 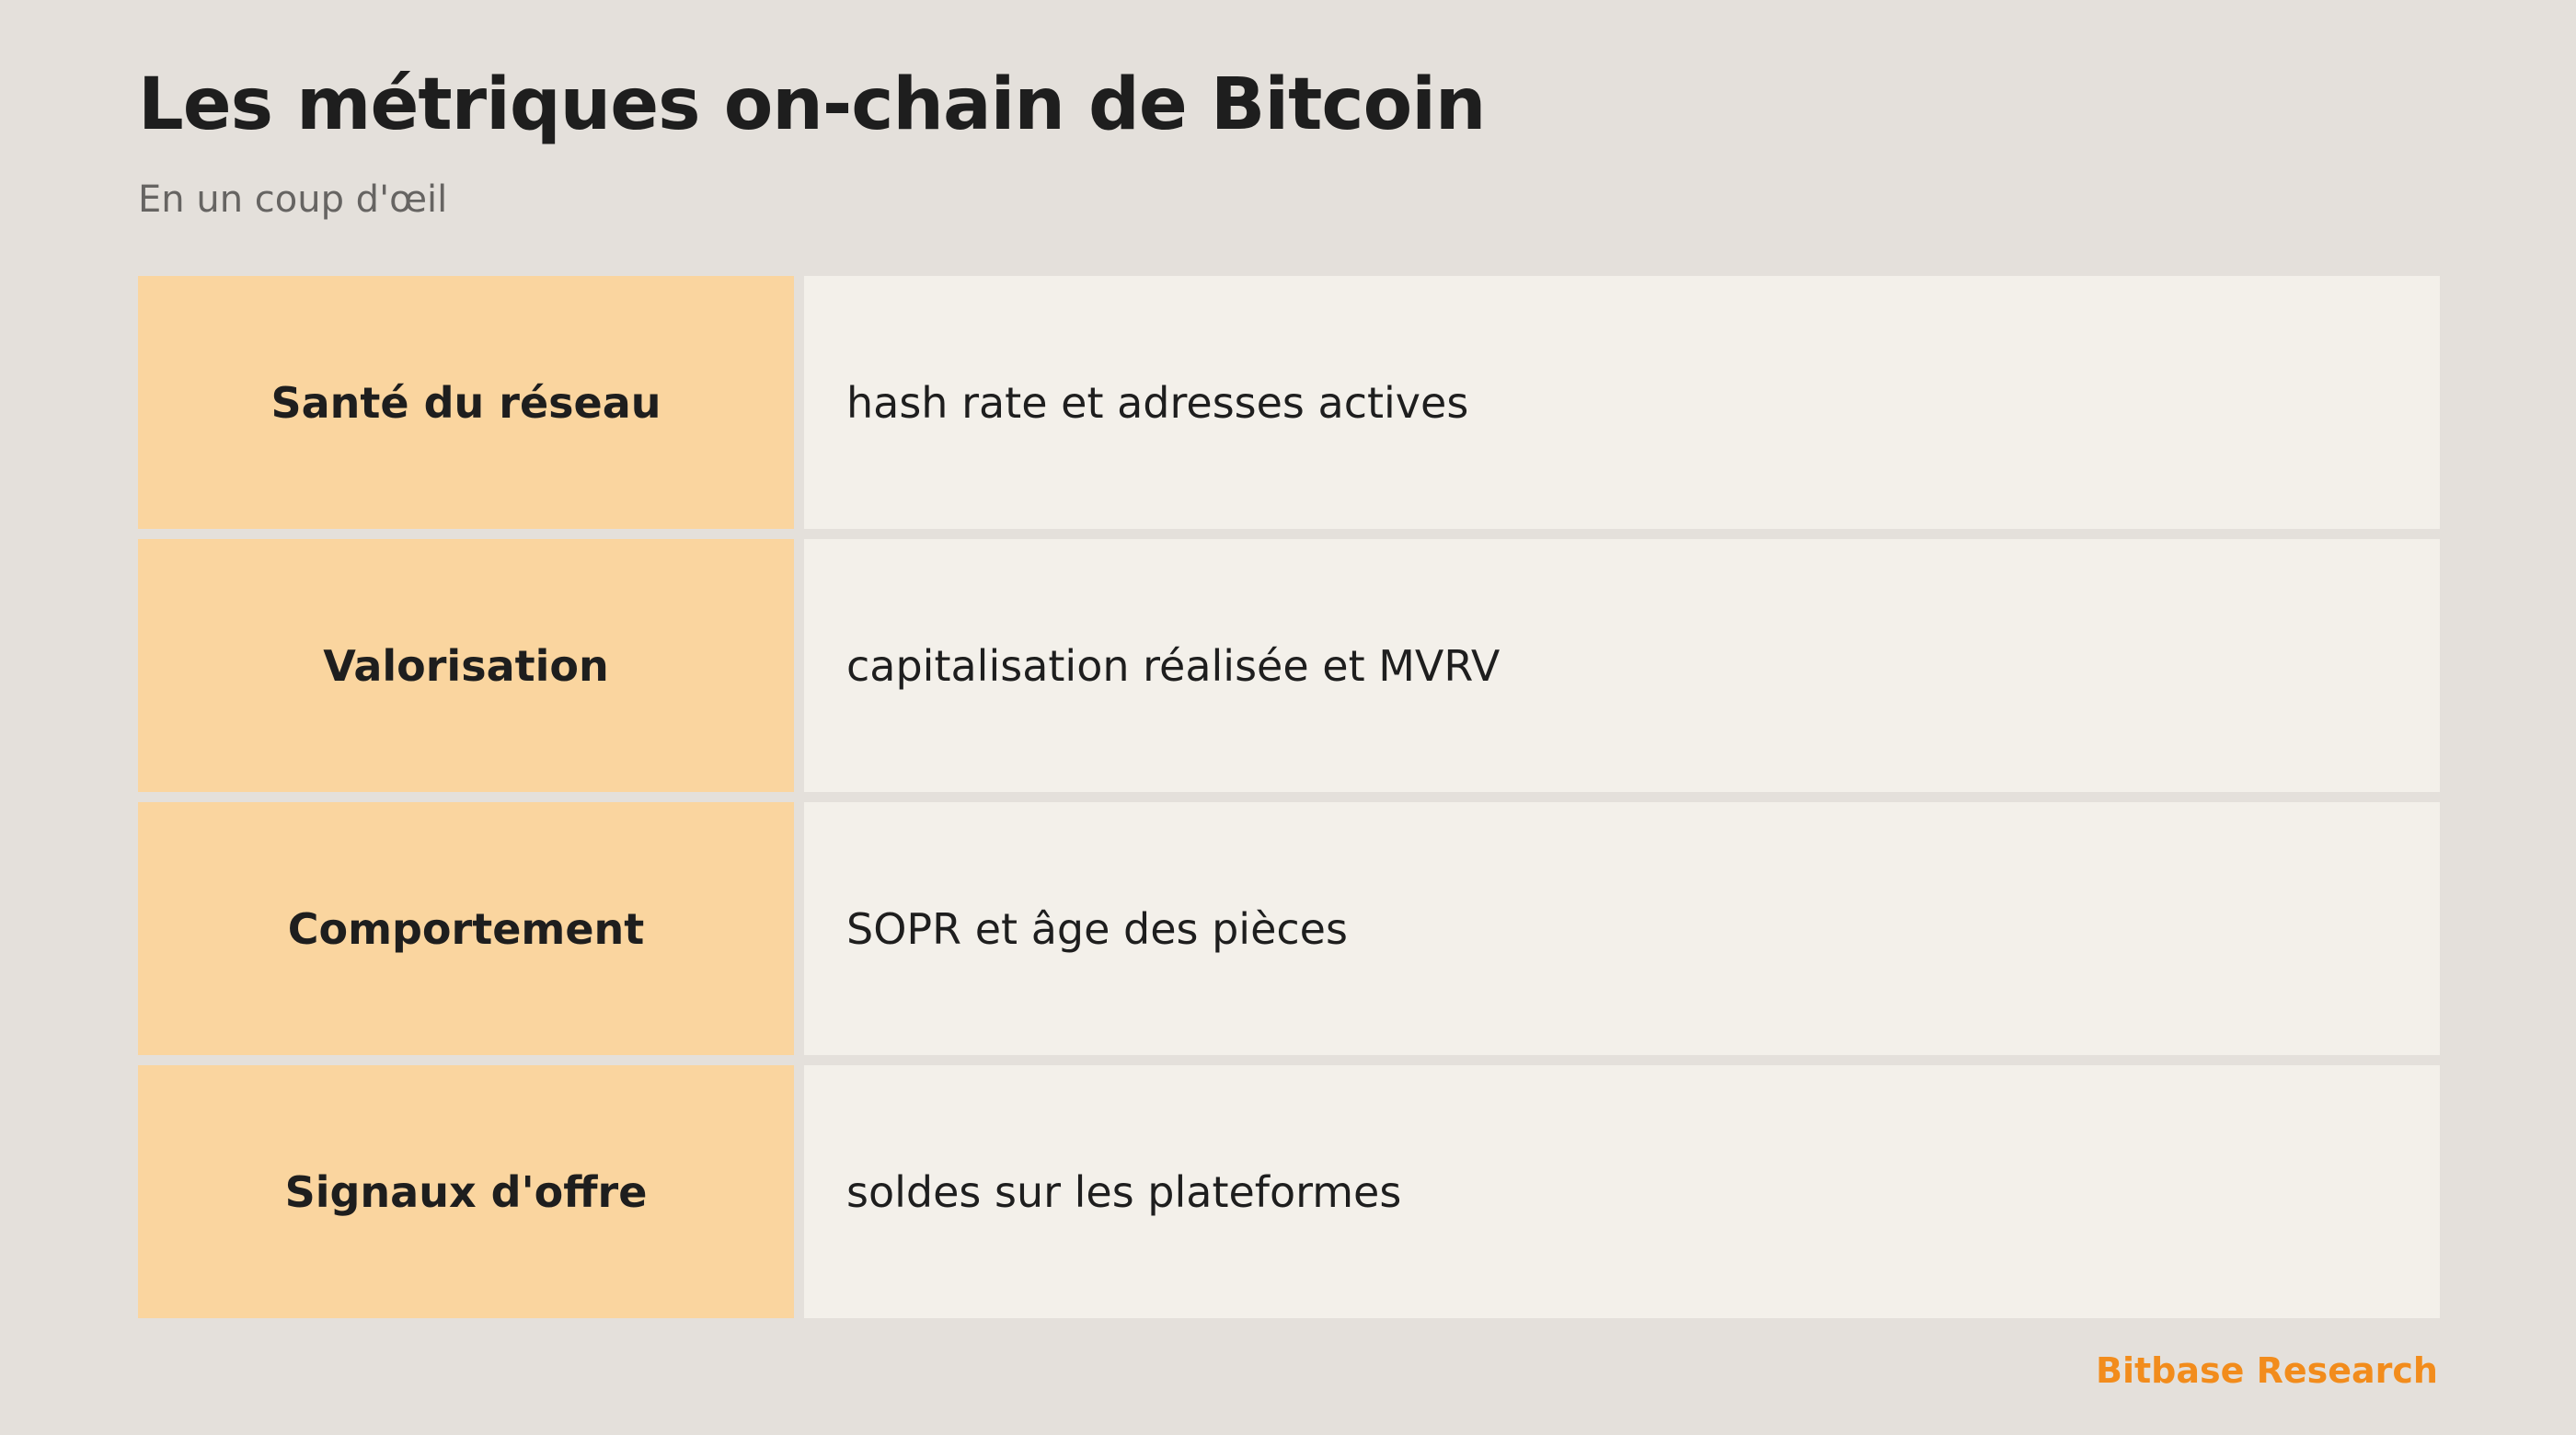 I want to click on page-subtitle: En un coup d'œil, so click(x=293, y=199).